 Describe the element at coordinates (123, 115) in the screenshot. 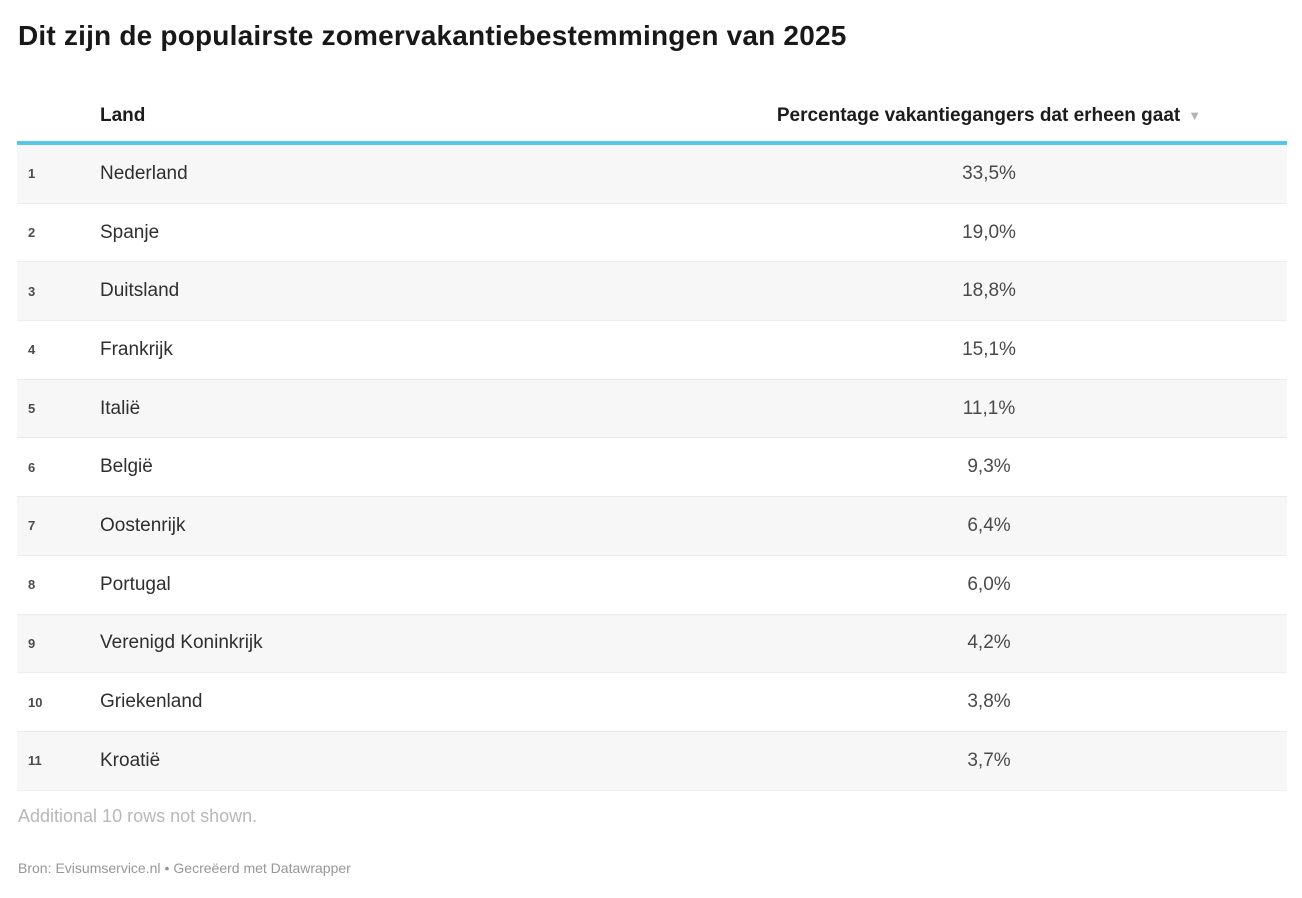

I see `column-header-land: Land` at that location.